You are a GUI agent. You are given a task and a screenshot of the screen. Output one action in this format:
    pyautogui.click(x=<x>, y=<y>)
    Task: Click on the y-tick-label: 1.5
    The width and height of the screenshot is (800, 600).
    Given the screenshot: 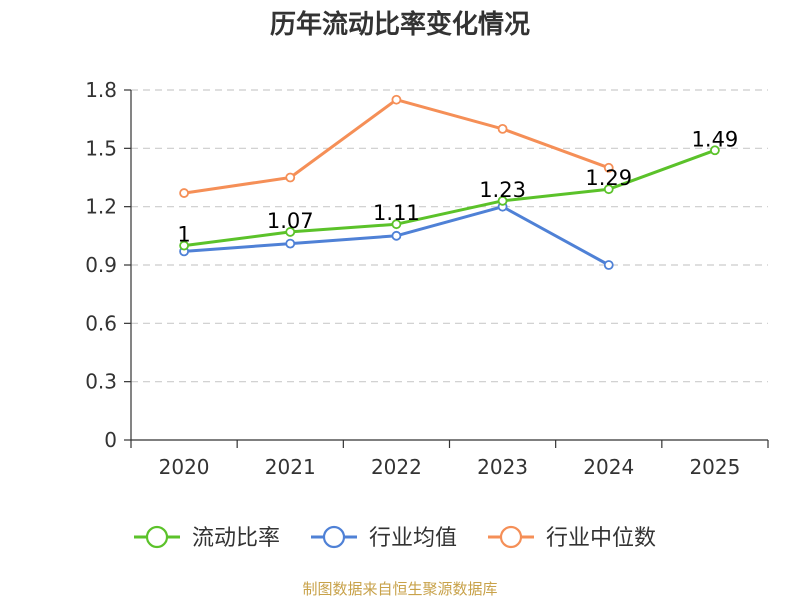 What is the action you would take?
    pyautogui.click(x=101, y=148)
    